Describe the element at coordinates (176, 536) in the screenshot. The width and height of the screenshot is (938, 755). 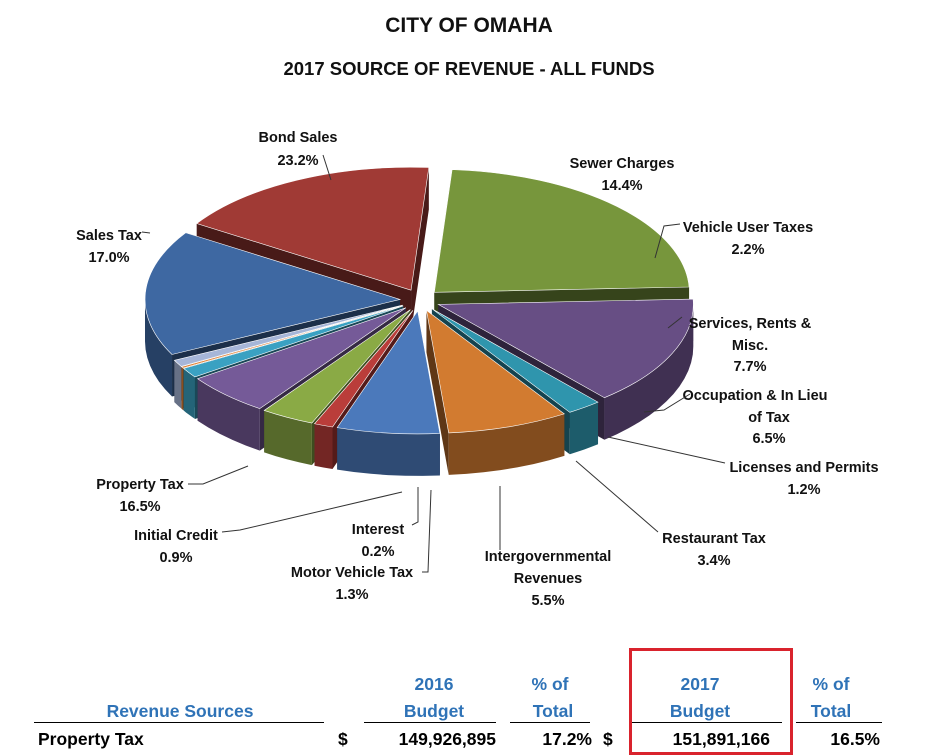
I see `slice-label: Initial Credit` at that location.